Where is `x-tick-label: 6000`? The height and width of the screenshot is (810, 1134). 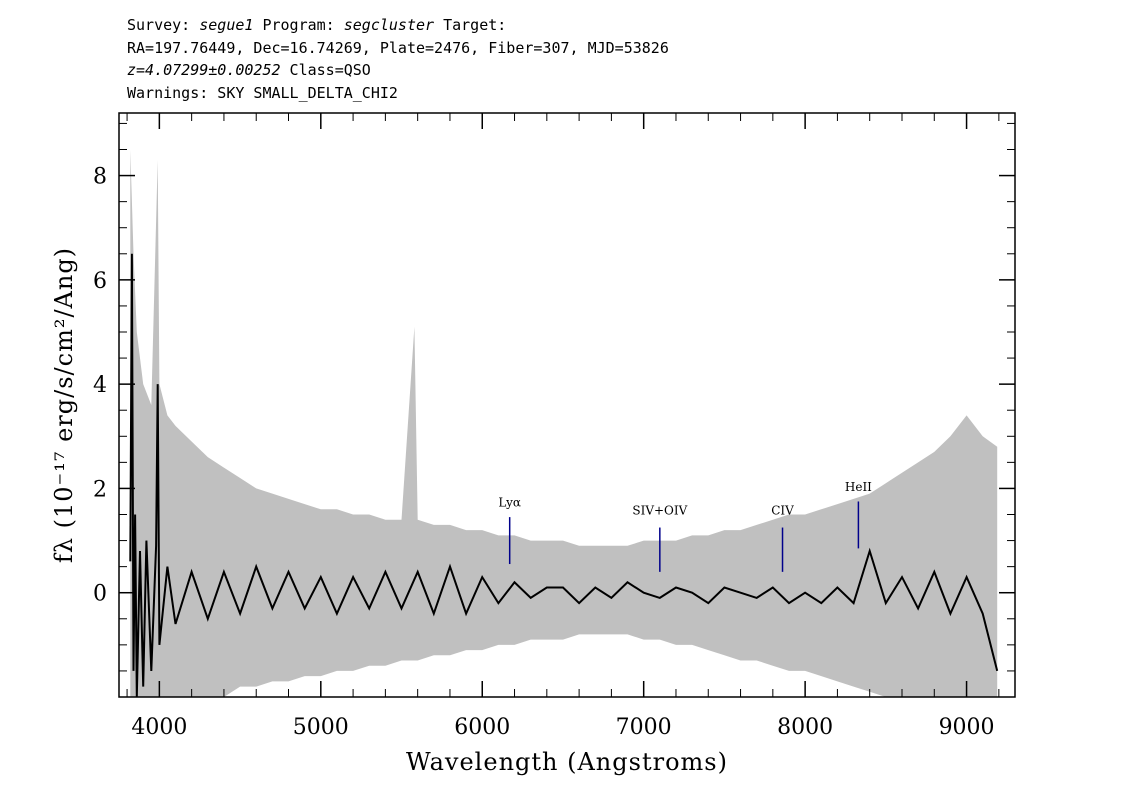 x-tick-label: 6000 is located at coordinates (482, 727).